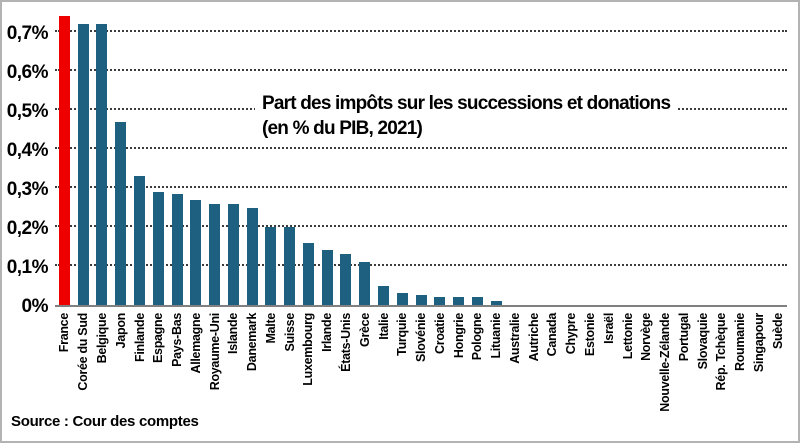  Describe the element at coordinates (665, 362) in the screenshot. I see `x-axis-label: Nouvelle-Zélande` at that location.